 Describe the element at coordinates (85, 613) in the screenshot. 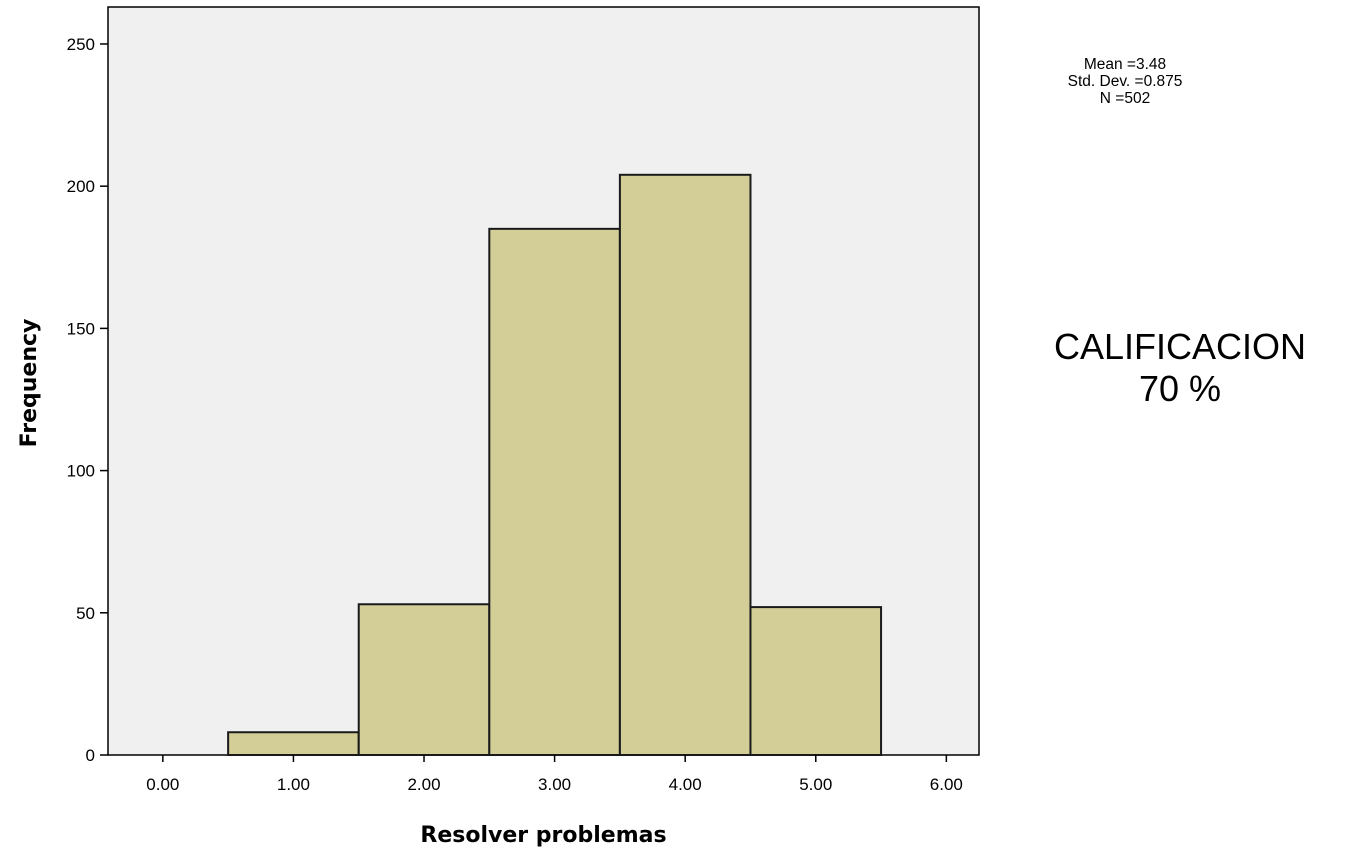

I see `y-tick-label: 50` at that location.